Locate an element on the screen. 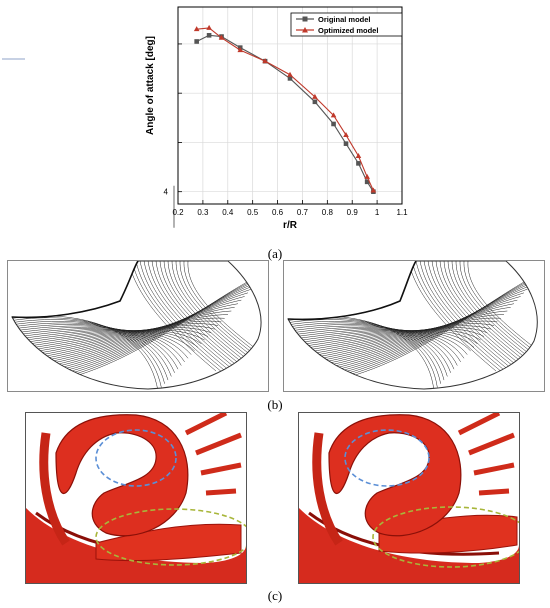 The image size is (550, 608). x-tick-label: 0.8 is located at coordinates (328, 212).